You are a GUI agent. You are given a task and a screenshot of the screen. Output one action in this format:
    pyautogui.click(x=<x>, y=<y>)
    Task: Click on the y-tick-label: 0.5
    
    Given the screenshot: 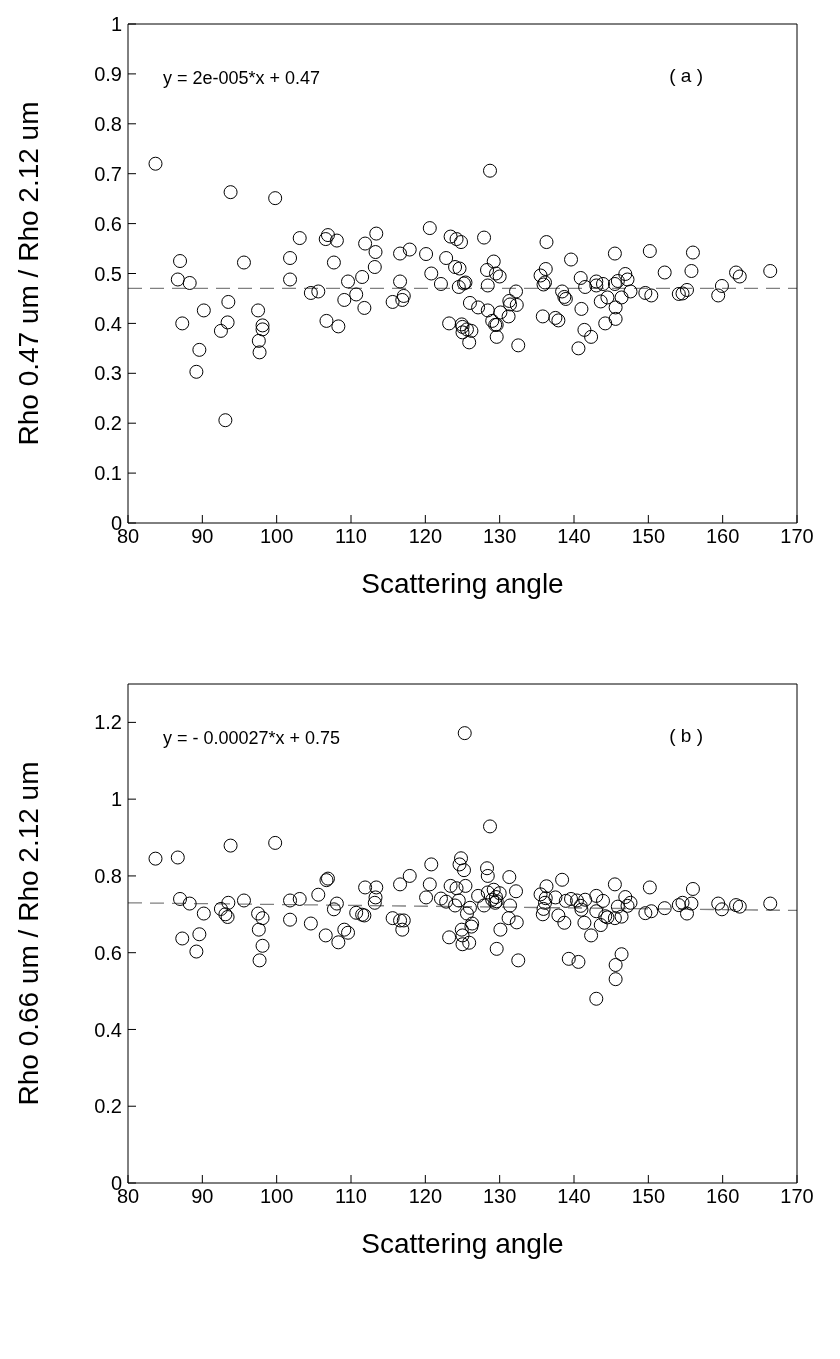 What is the action you would take?
    pyautogui.click(x=108, y=273)
    